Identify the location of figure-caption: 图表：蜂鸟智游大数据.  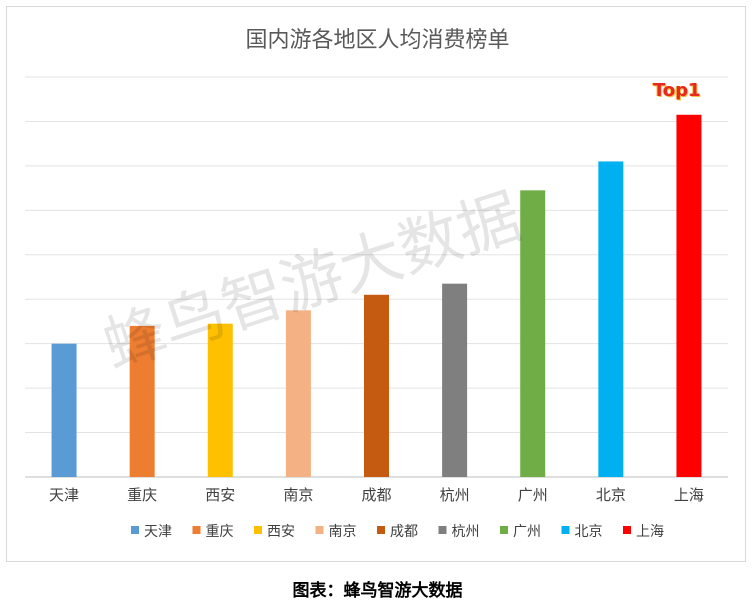
(377, 591).